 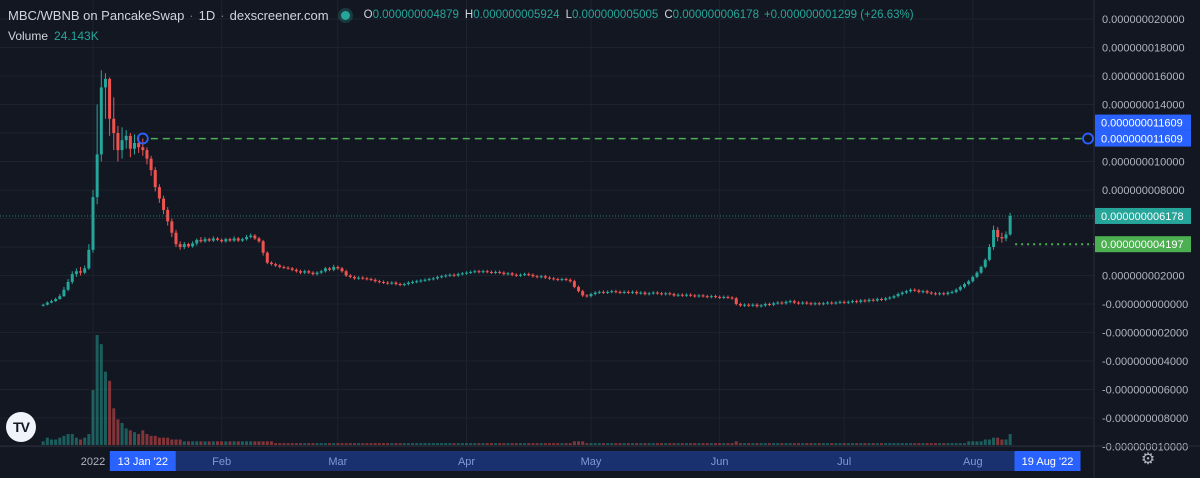 What do you see at coordinates (21, 427) in the screenshot?
I see `tradingview-logo-icon: TV` at bounding box center [21, 427].